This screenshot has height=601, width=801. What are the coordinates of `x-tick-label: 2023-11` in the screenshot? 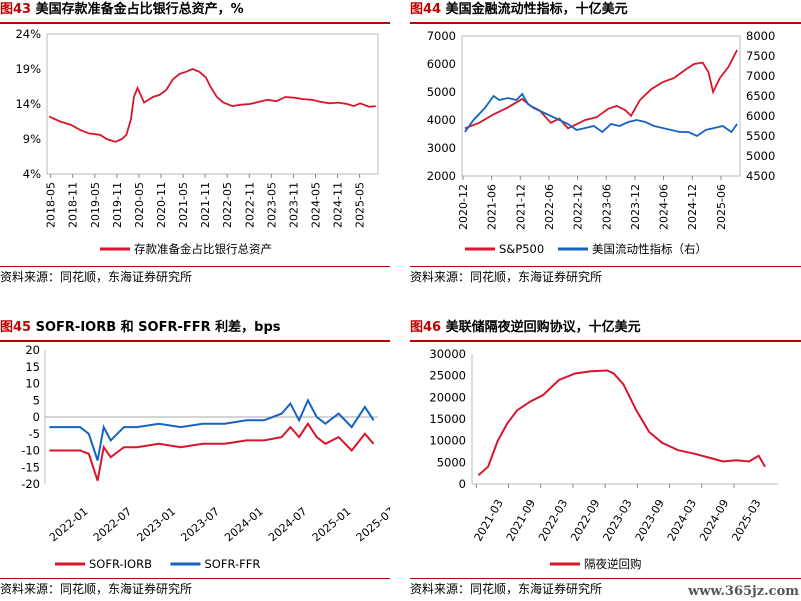 It's located at (293, 205).